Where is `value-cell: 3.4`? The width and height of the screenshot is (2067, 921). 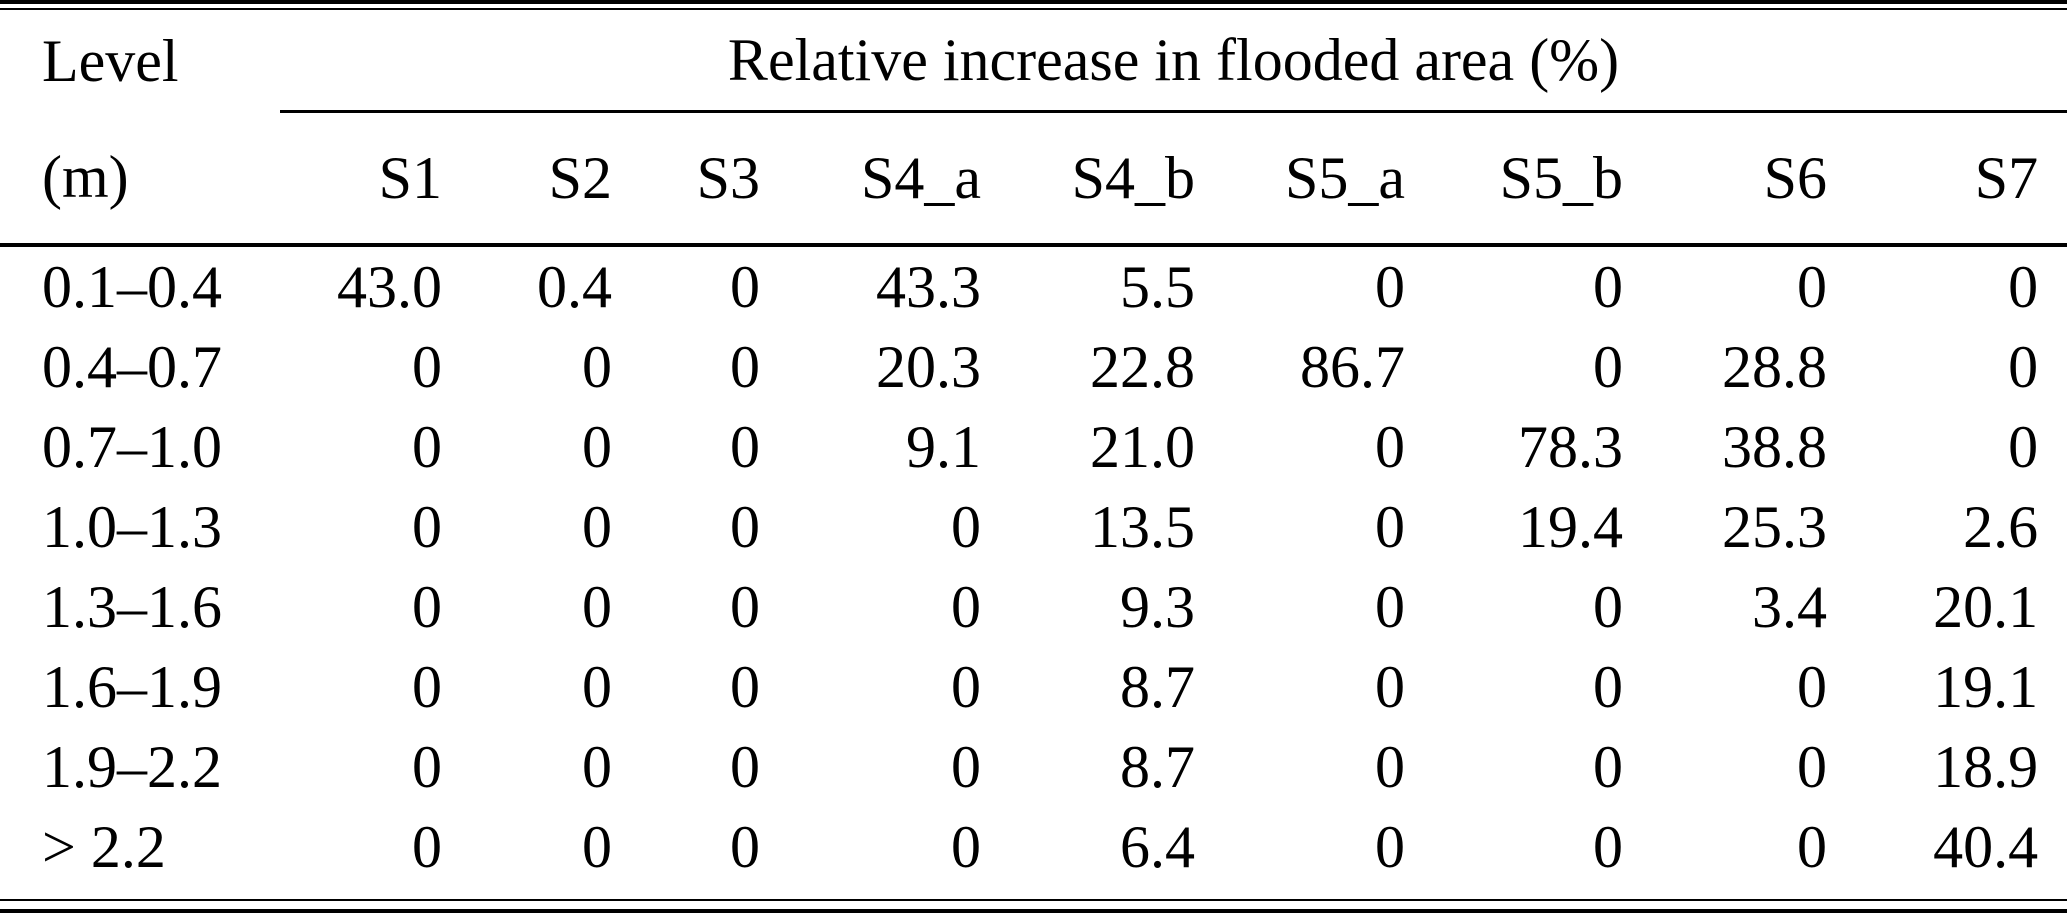 value-cell: 3.4 is located at coordinates (1789, 607).